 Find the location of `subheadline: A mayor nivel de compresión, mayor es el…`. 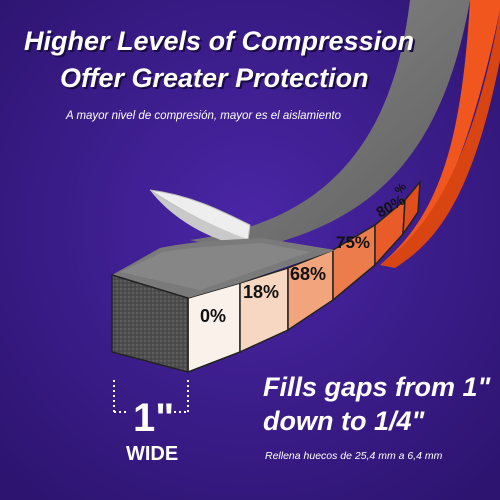

subheadline: A mayor nivel de compresión, mayor es el… is located at coordinates (204, 116).